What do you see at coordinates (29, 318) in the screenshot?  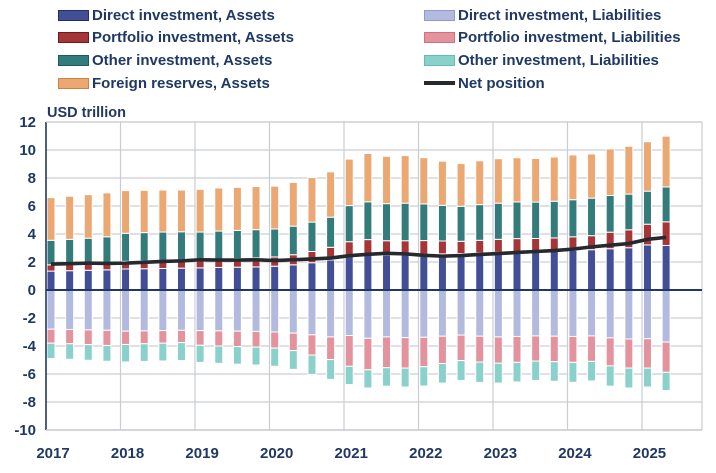 I see `y-tick-label: -2` at bounding box center [29, 318].